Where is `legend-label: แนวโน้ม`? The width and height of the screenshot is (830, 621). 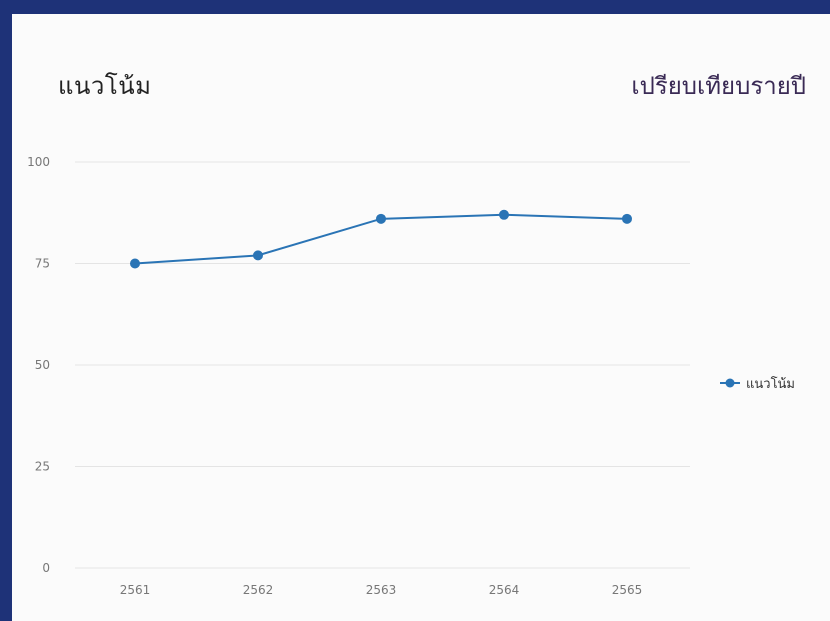 legend-label: แนวโน้ม is located at coordinates (770, 384).